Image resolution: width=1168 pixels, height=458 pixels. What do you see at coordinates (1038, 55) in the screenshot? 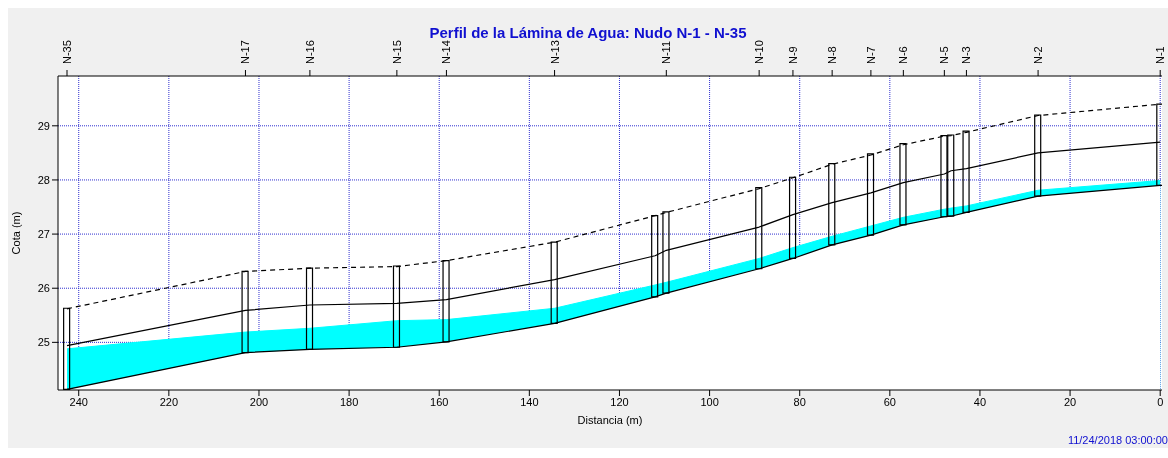
I see `annotation: N-2` at bounding box center [1038, 55].